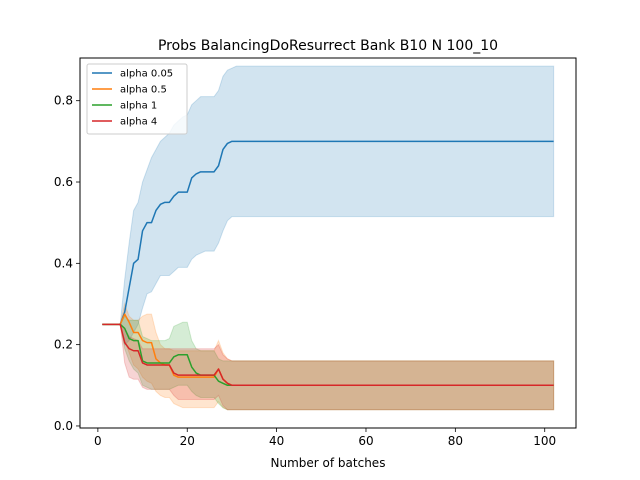 This screenshot has width=640, height=480. Describe the element at coordinates (365, 441) in the screenshot. I see `x-tick-label: 60` at that location.